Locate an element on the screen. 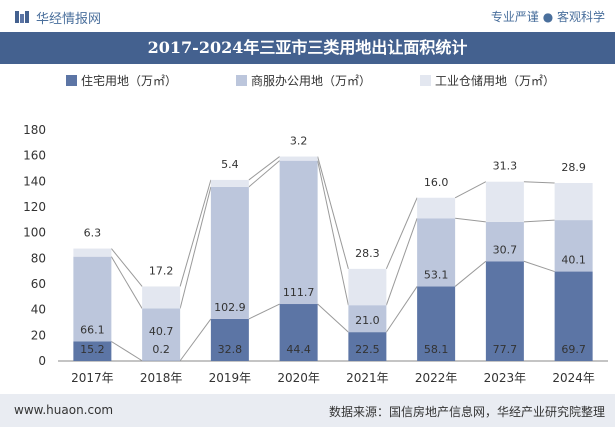 The image size is (615, 427). footer-url: www.huaon.com is located at coordinates (64, 410).